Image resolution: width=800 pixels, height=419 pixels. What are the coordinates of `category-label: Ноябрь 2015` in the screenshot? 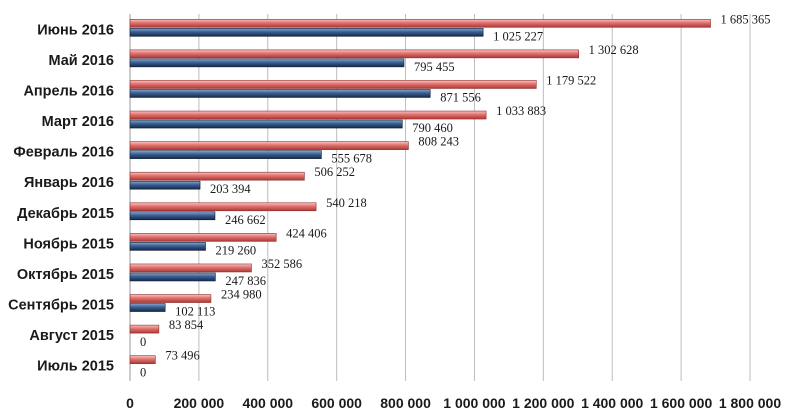 It's located at (68, 244).